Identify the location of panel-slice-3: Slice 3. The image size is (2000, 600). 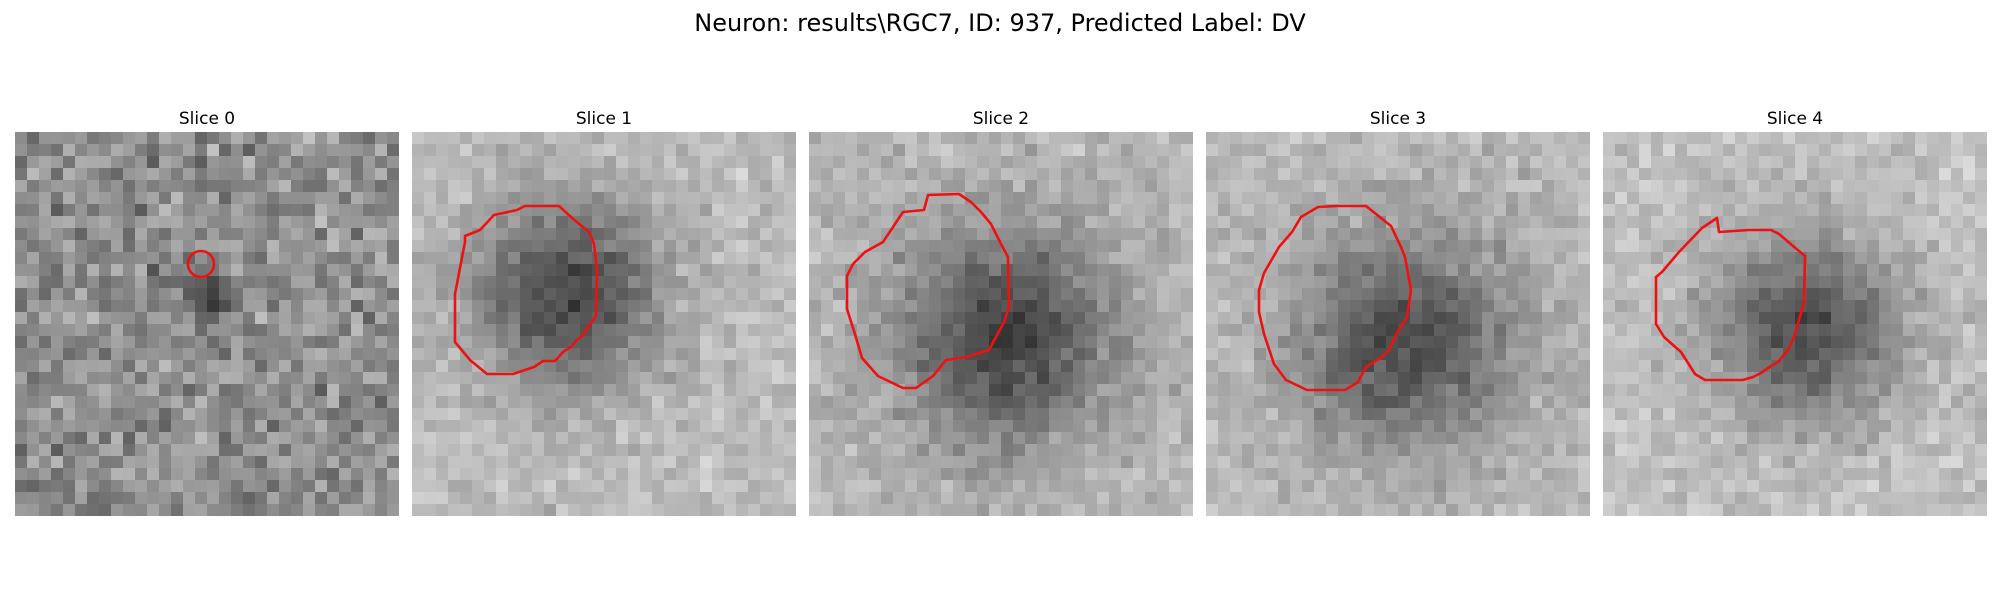
(1398, 312).